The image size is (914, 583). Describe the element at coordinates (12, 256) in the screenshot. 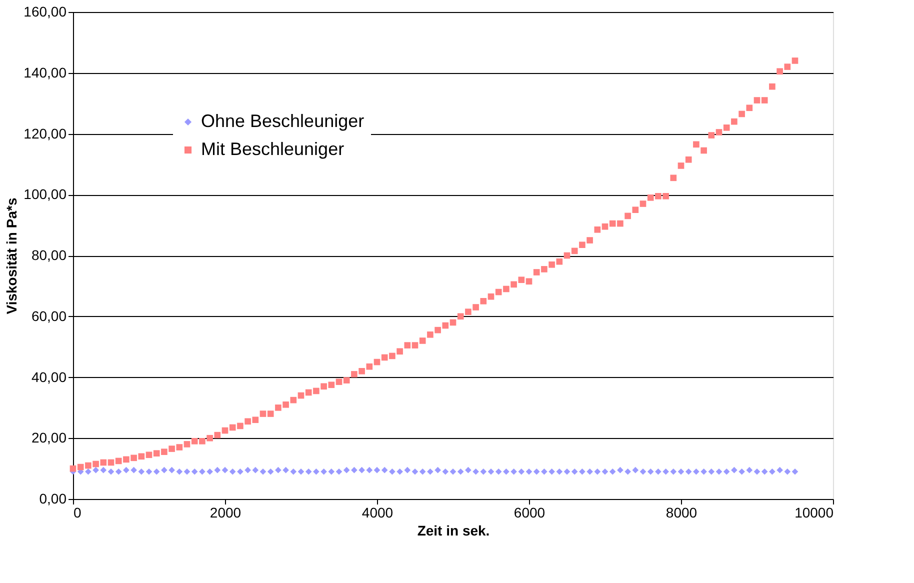

I see `y-axis-title: Viskosität in Pa*s` at that location.